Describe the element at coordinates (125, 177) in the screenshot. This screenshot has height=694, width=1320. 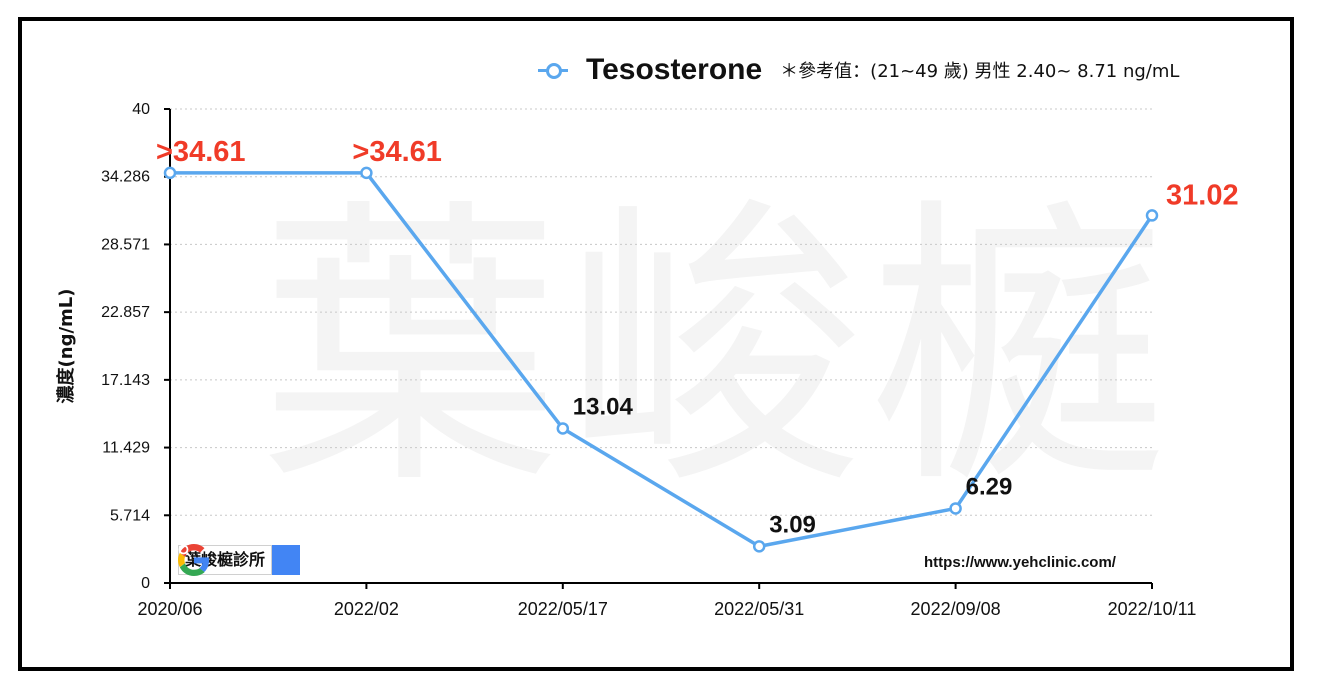
I see `y-tick-label: 34.286` at that location.